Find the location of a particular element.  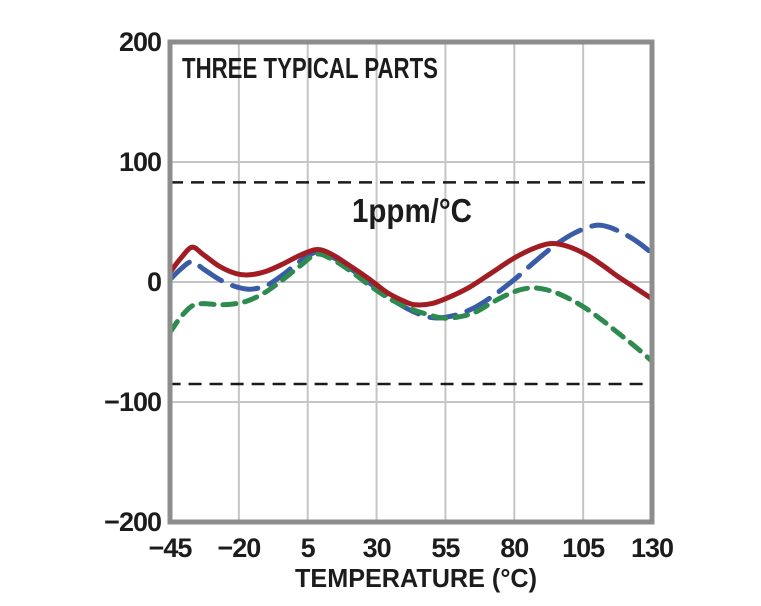

x-axis-title: TEMPERATURE (°C) is located at coordinates (416, 578).